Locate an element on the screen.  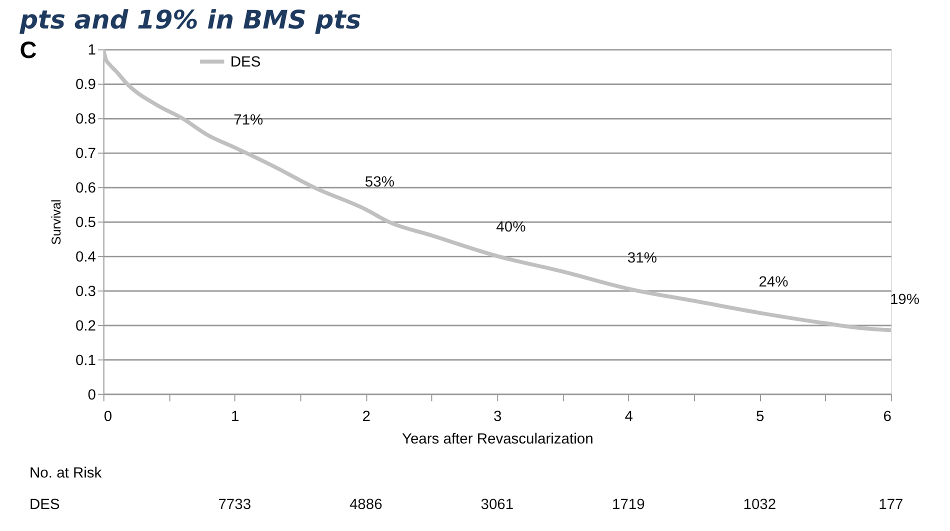
y-tick-label: 0.6 is located at coordinates (85, 188).